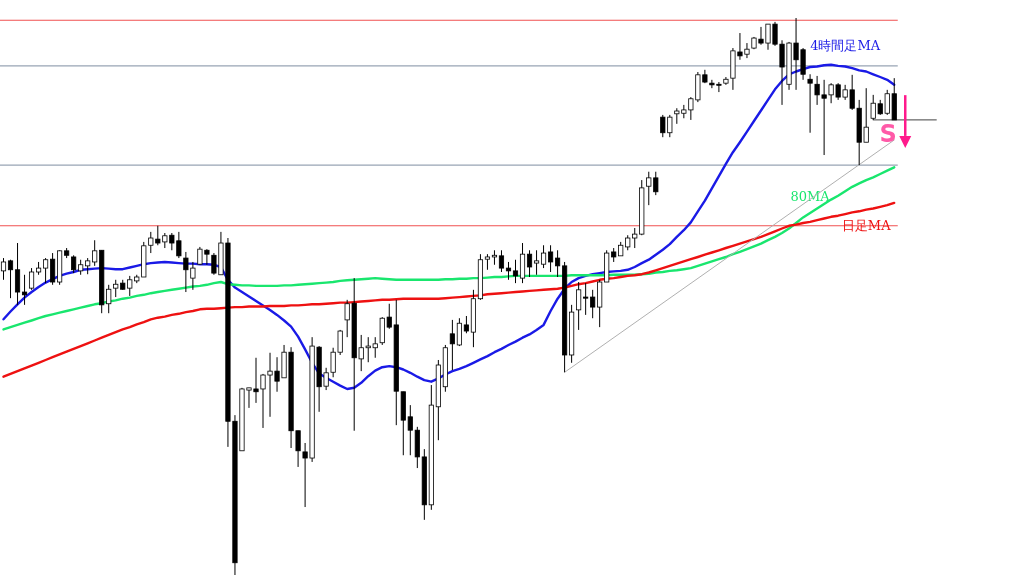 The image size is (1024, 576). I want to click on annotation: S, so click(888, 133).